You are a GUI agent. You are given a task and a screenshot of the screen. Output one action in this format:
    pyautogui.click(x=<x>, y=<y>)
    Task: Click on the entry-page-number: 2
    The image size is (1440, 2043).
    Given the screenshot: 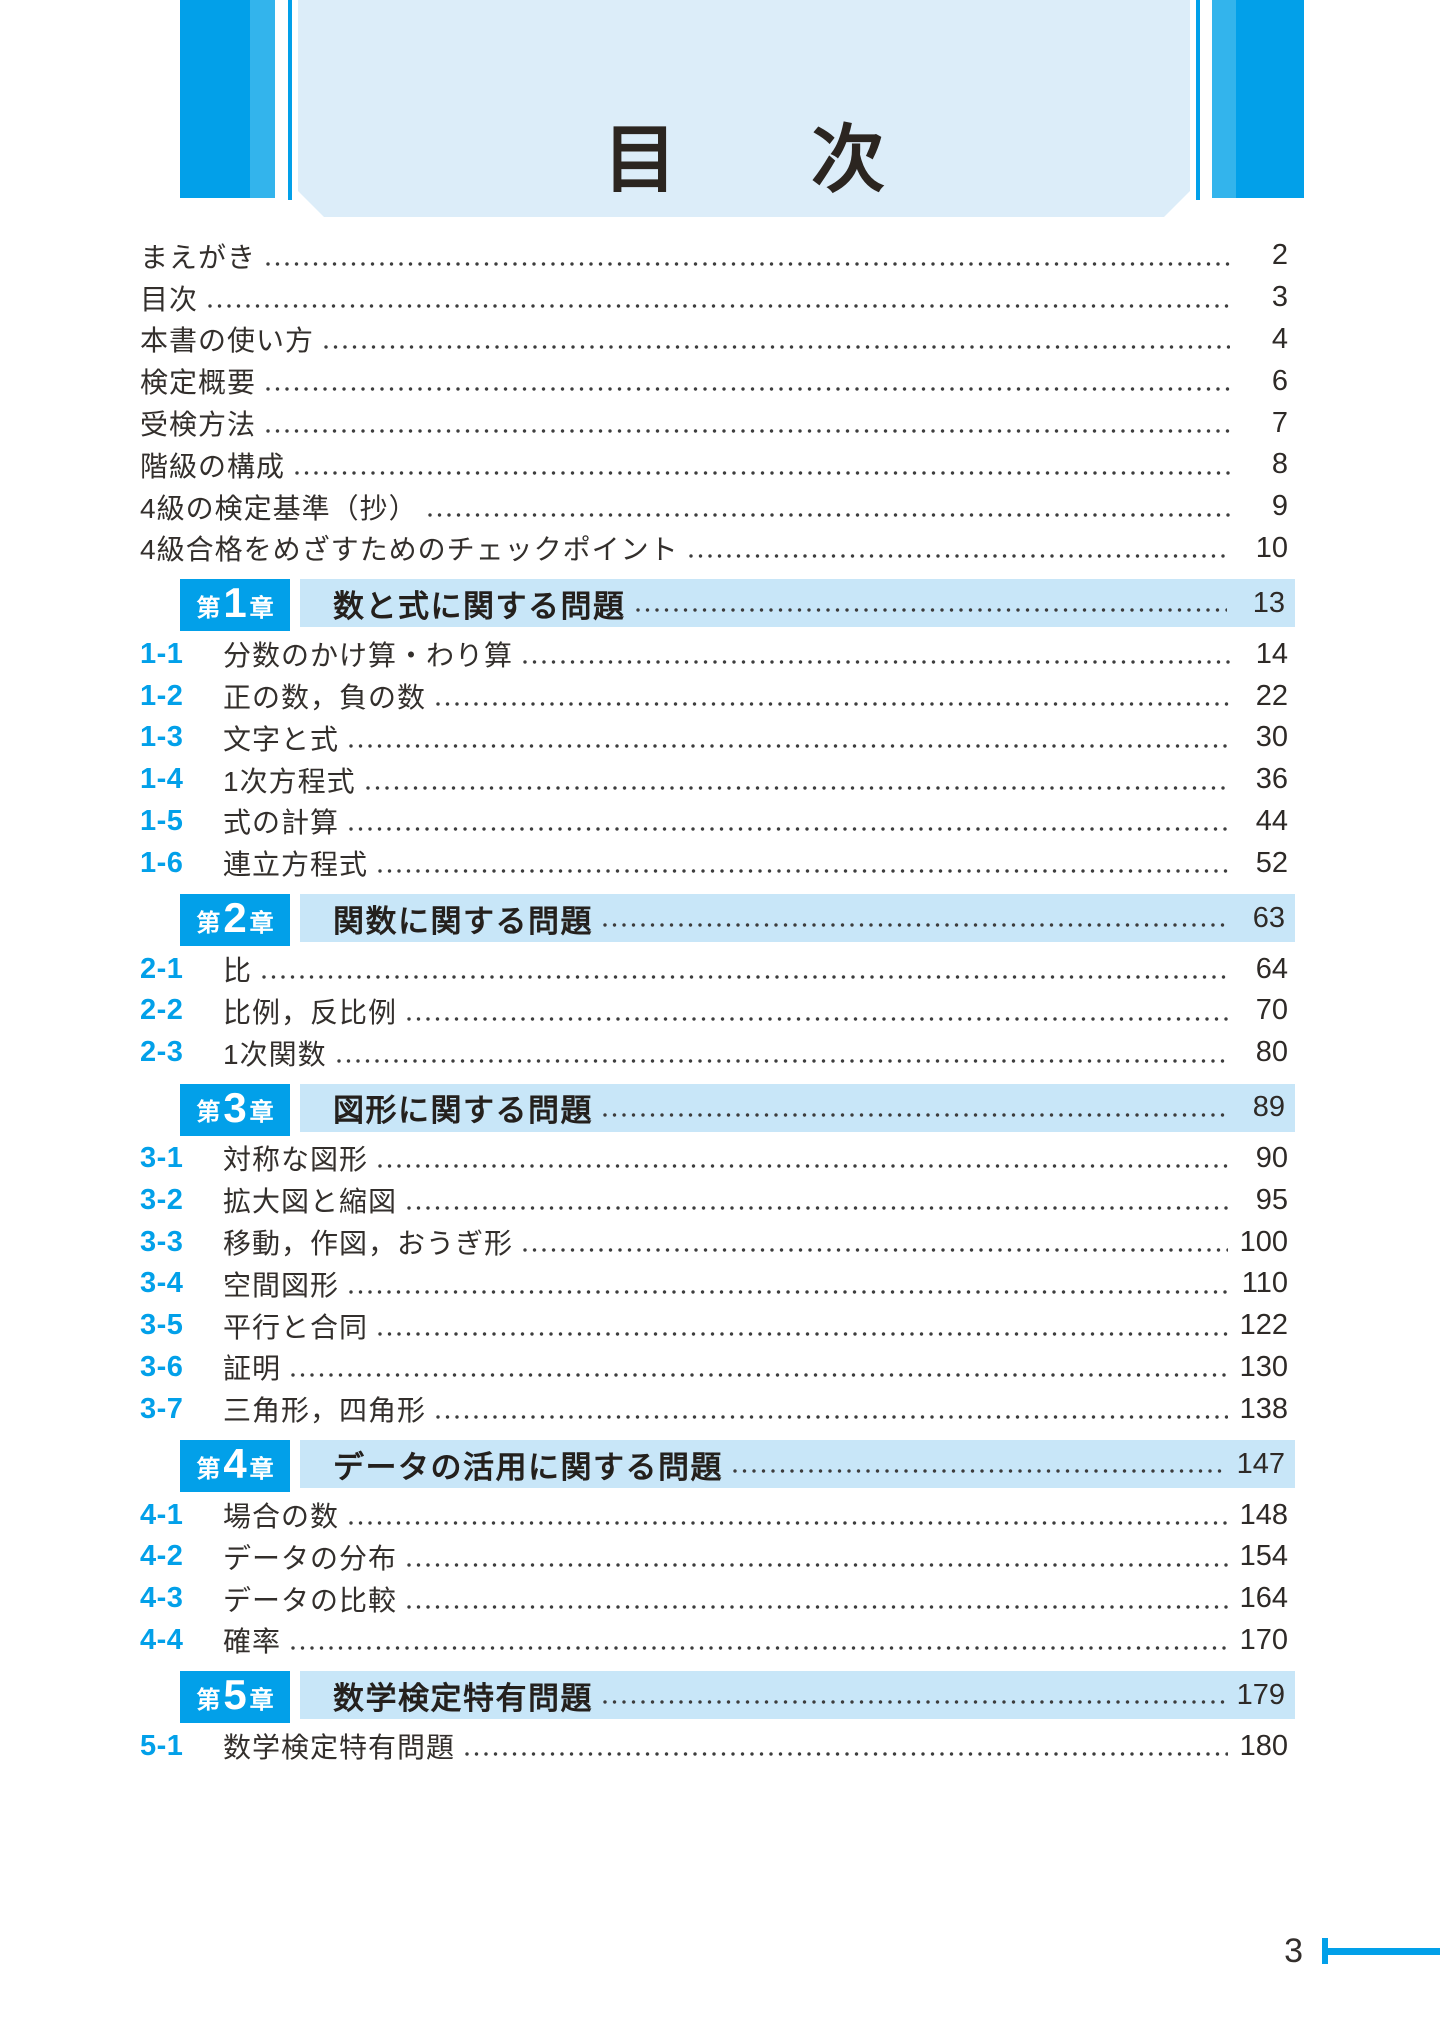 What is the action you would take?
    pyautogui.click(x=1279, y=255)
    